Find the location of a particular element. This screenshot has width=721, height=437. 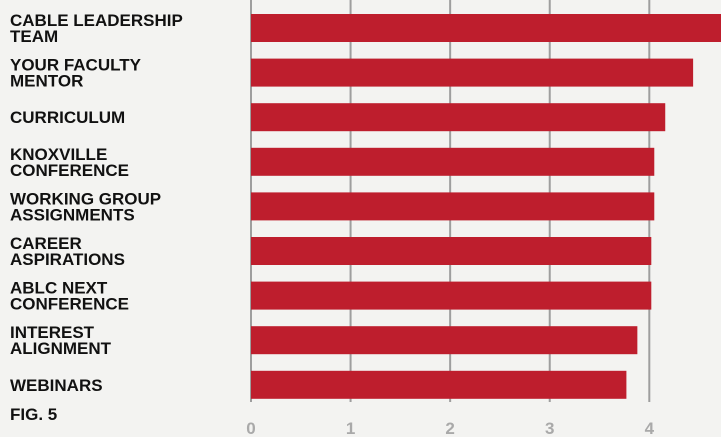

category-label: WORKING GROUP ASSIGNMENTS is located at coordinates (85, 206).